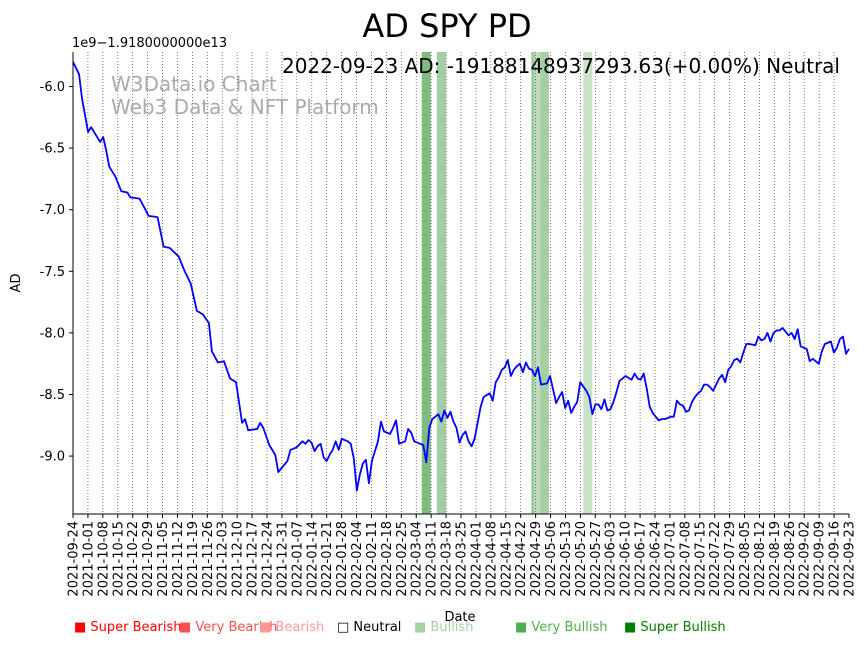 Image resolution: width=864 pixels, height=646 pixels. I want to click on legend-swatch-icon: □, so click(345, 627).